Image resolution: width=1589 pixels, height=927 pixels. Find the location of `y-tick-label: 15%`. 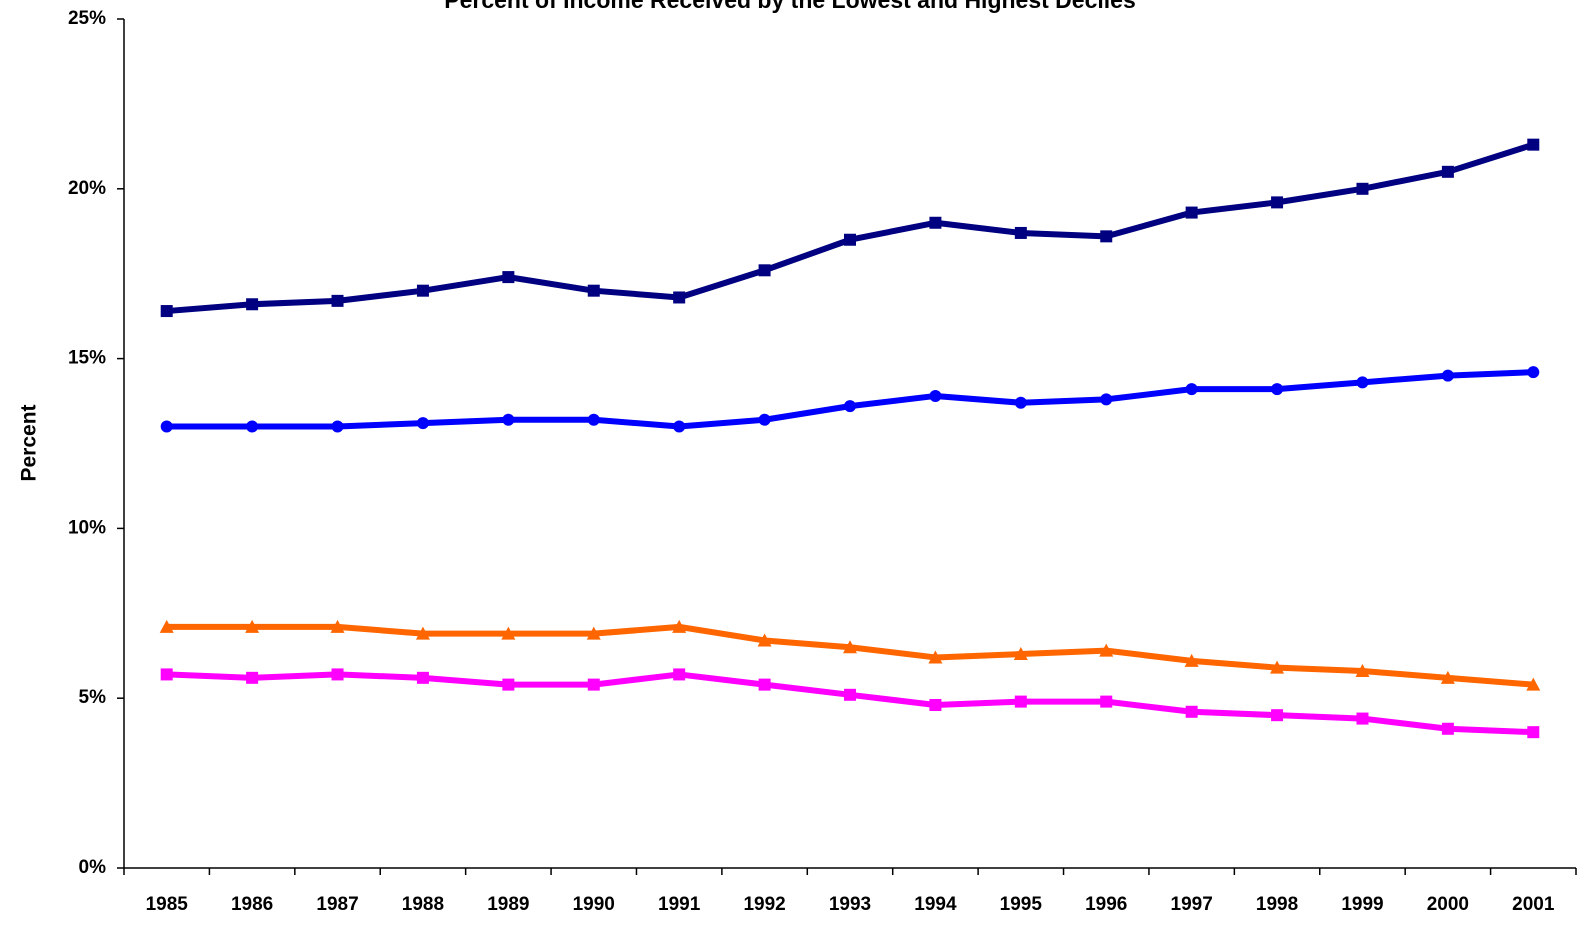

y-tick-label: 15% is located at coordinates (87, 358).